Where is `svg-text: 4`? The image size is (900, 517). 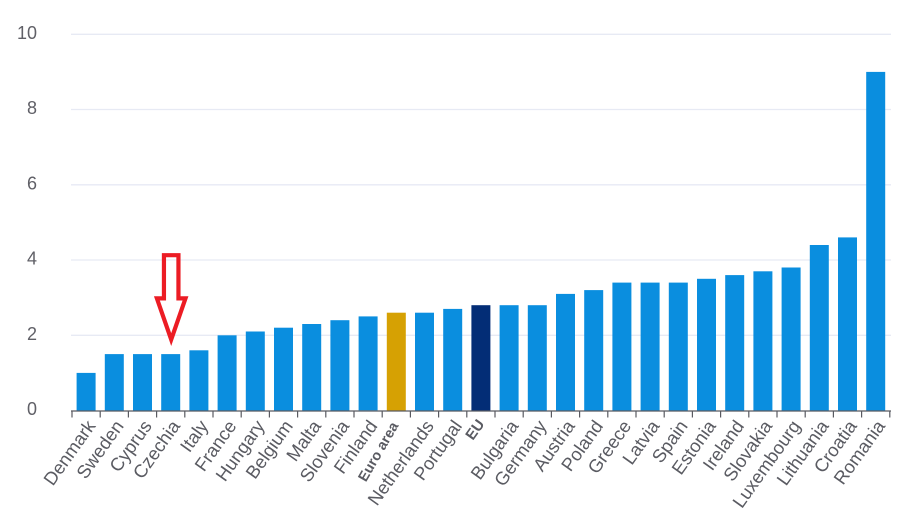 svg-text: 4 is located at coordinates (32, 259).